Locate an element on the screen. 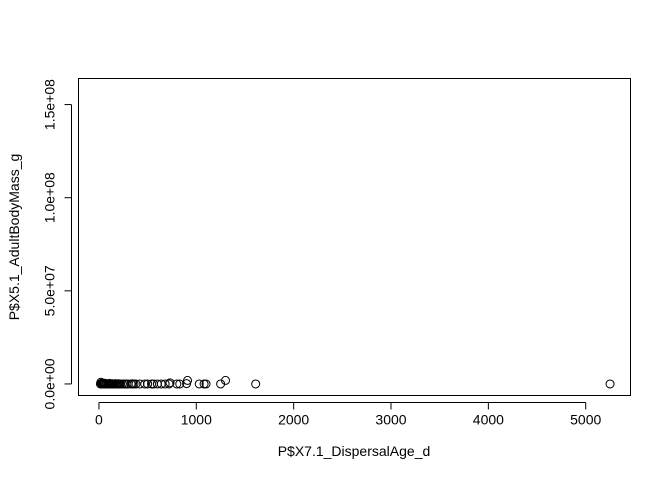 The width and height of the screenshot is (672, 480). x-tick-label: 3000 is located at coordinates (390, 420).